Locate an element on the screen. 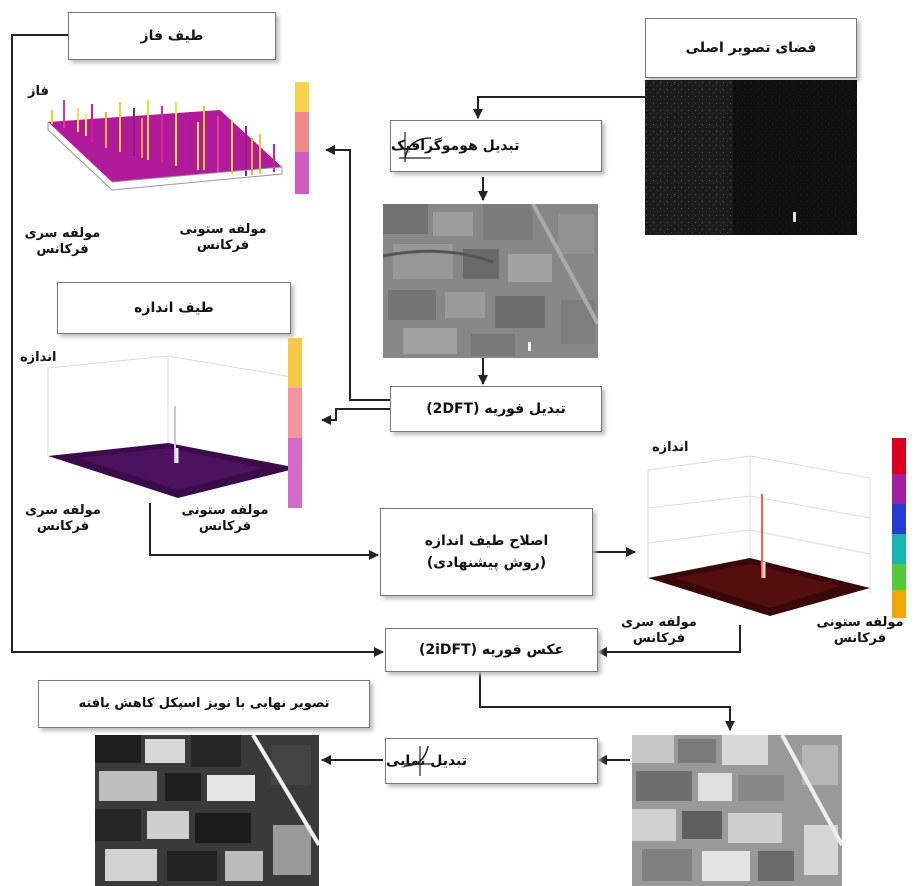 This screenshot has width=914, height=886. phase-row-freq-label: مولفه سری فرکانس is located at coordinates (62, 242).